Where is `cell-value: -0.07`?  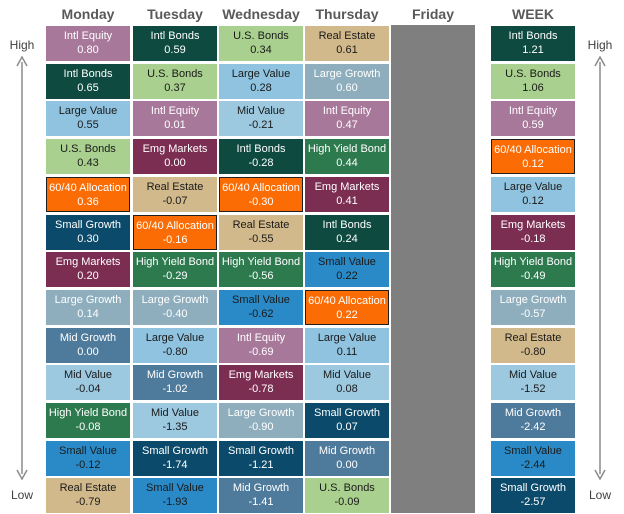 cell-value: -0.07 is located at coordinates (175, 200).